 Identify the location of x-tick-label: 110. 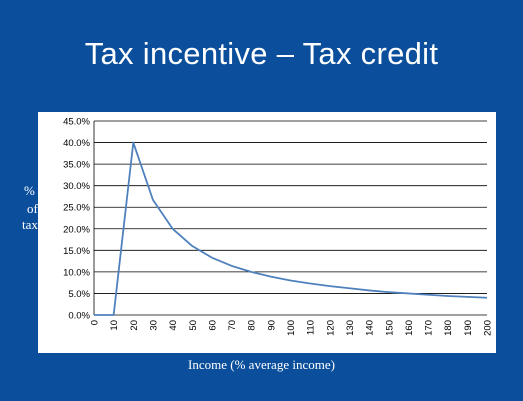
(311, 327).